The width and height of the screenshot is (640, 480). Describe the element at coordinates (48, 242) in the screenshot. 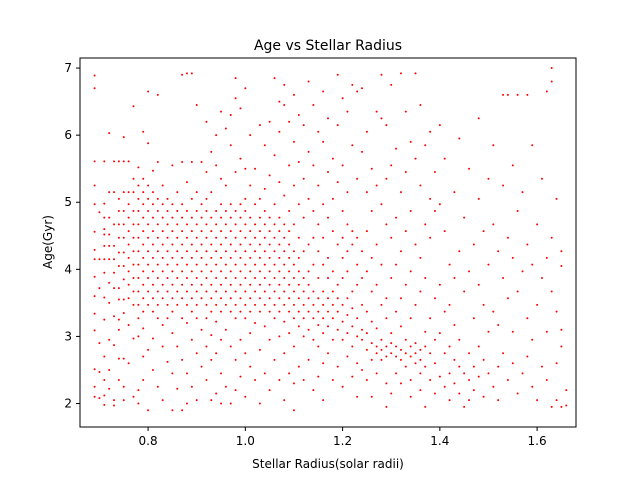

I see `y-axis-label: Age(Gyr)` at that location.